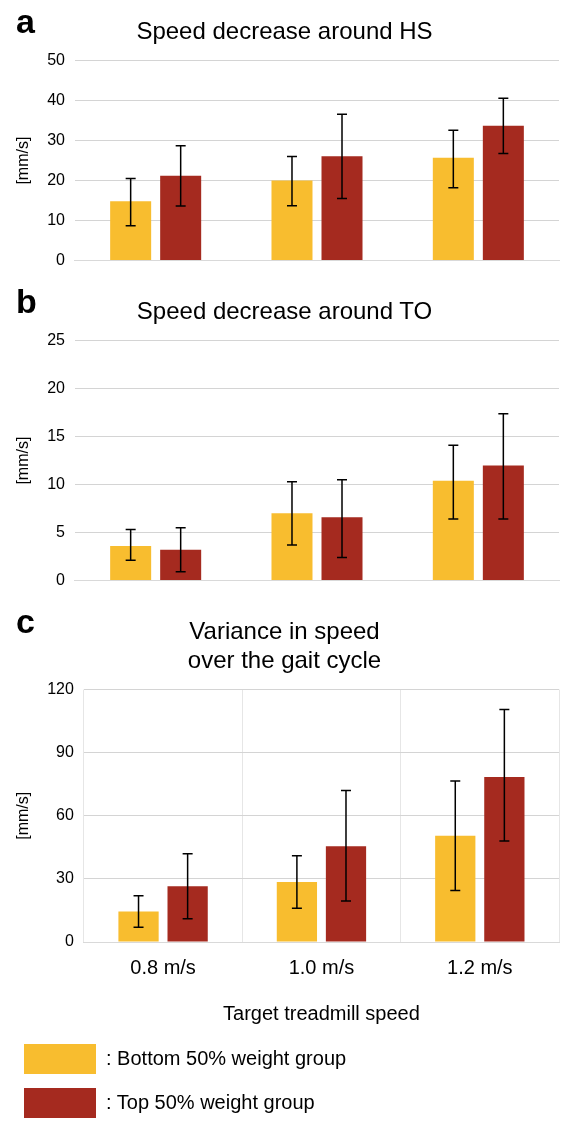 The width and height of the screenshot is (573, 1132). What do you see at coordinates (321, 966) in the screenshot?
I see `x-tick-label: 1.0 m/s` at bounding box center [321, 966].